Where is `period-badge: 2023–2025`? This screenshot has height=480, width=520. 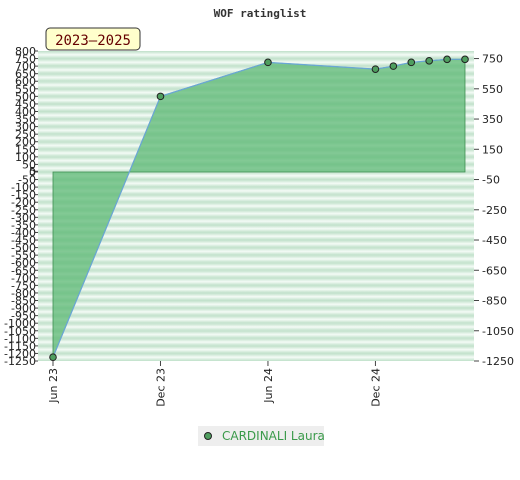 period-badge: 2023–2025 is located at coordinates (93, 39).